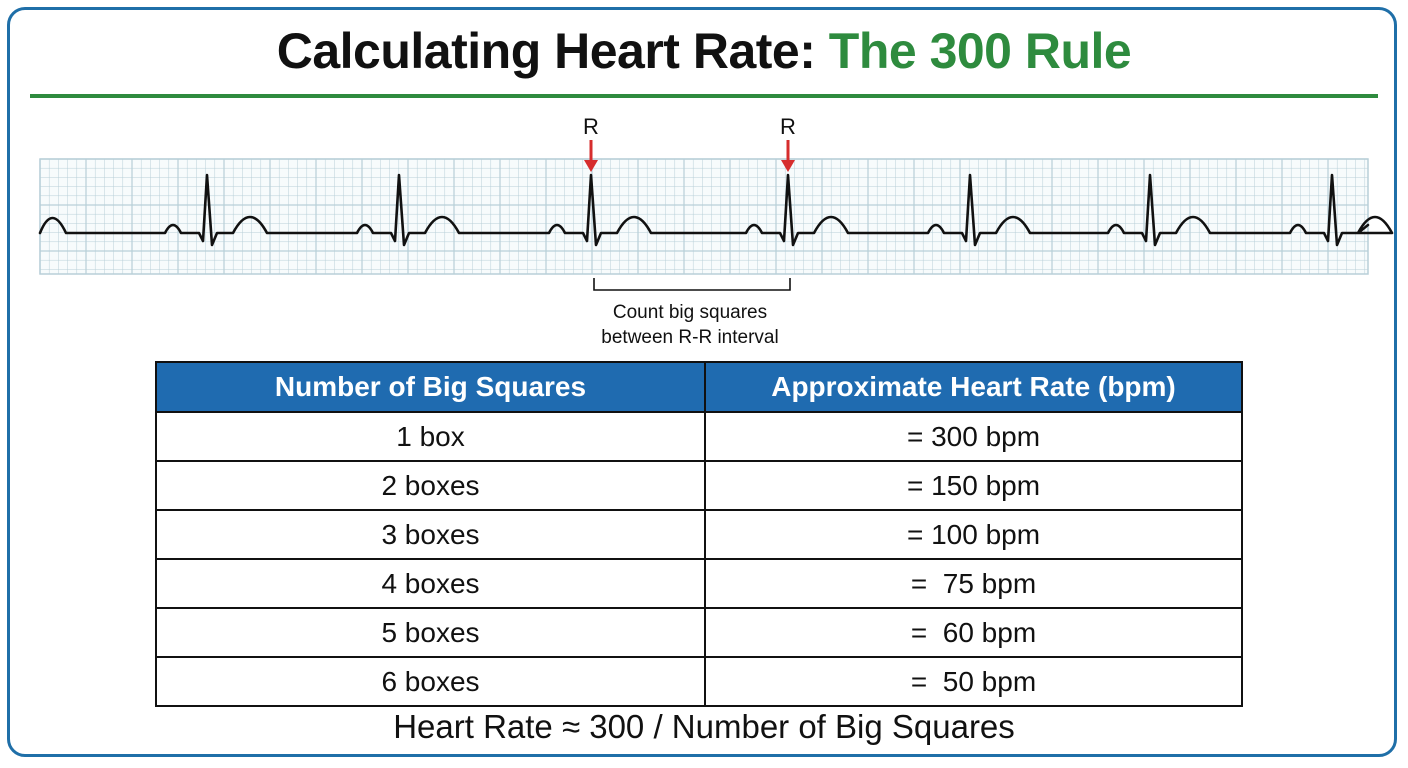  I want to click on rate-cell: = 150 bpm, so click(973, 485).